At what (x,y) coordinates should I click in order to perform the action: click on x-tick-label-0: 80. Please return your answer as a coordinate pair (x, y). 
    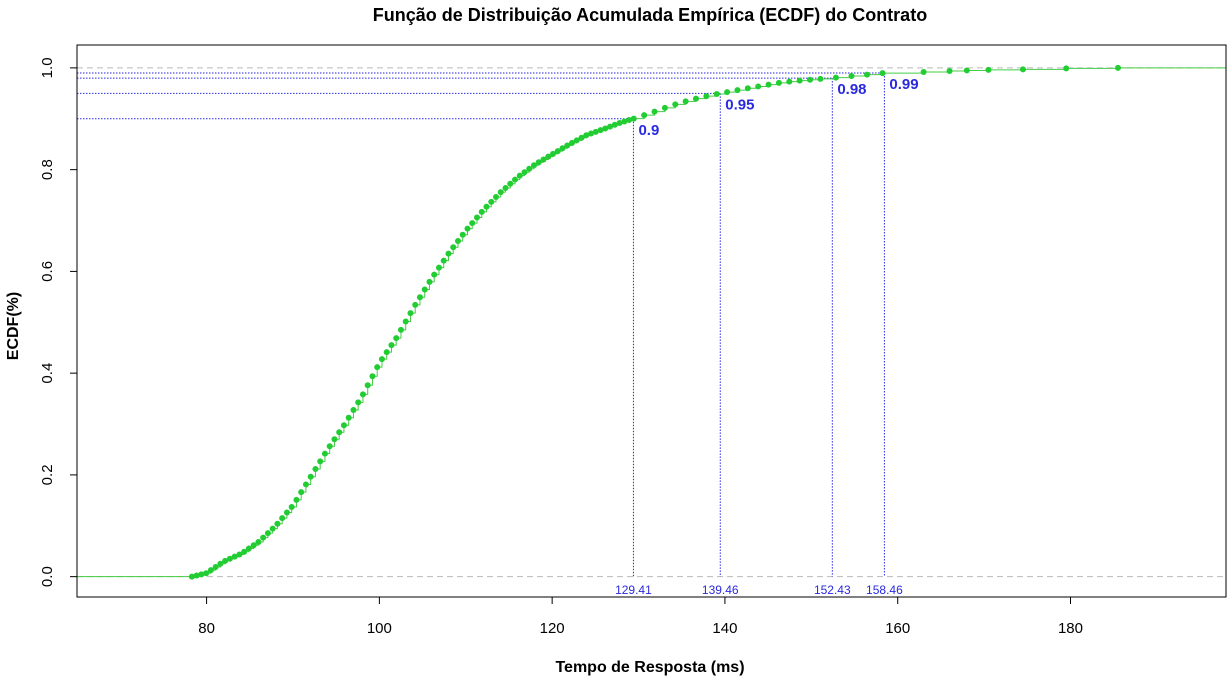
    Looking at the image, I should click on (206, 628).